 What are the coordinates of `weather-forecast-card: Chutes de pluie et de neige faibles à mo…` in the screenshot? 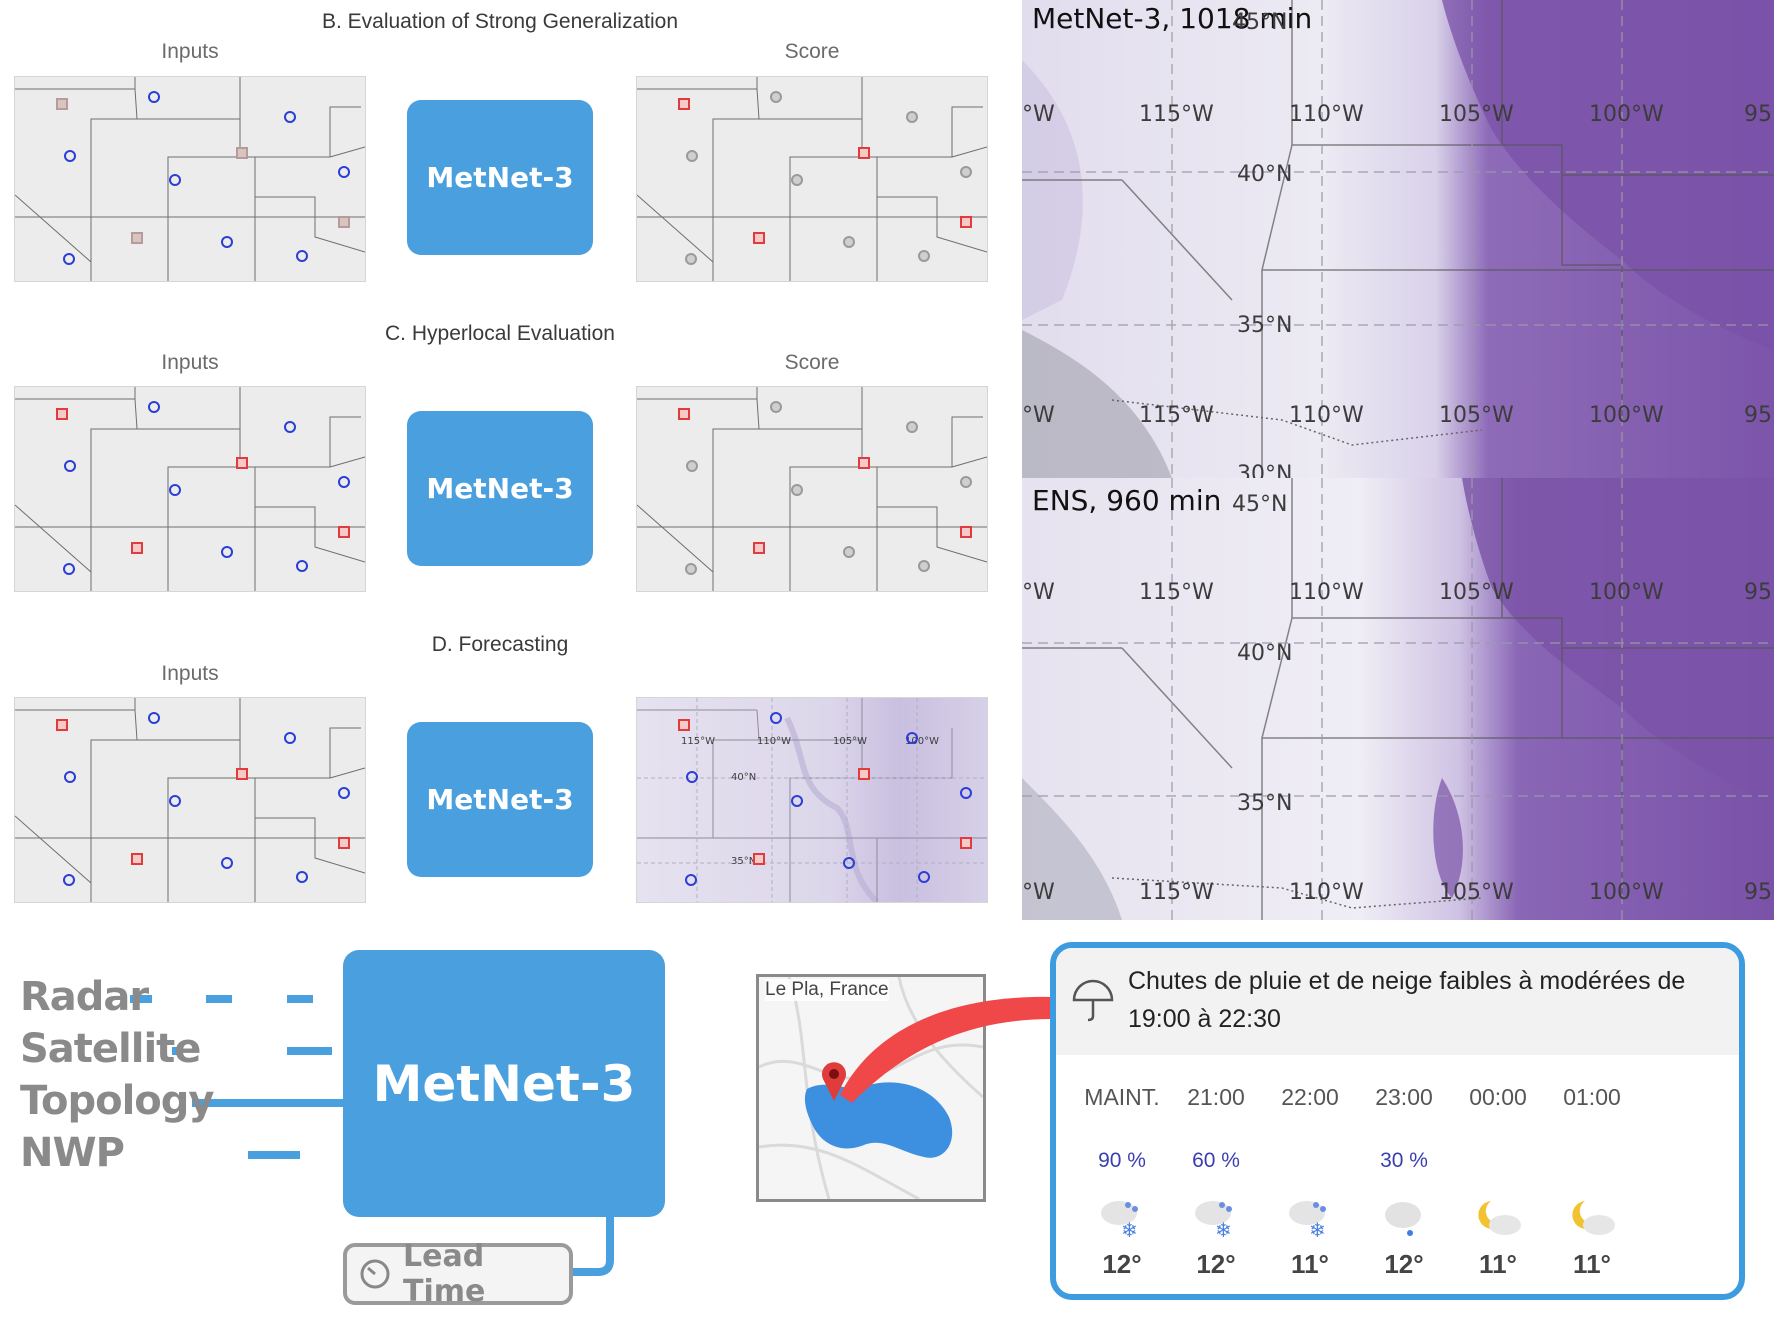 It's located at (1397, 1121).